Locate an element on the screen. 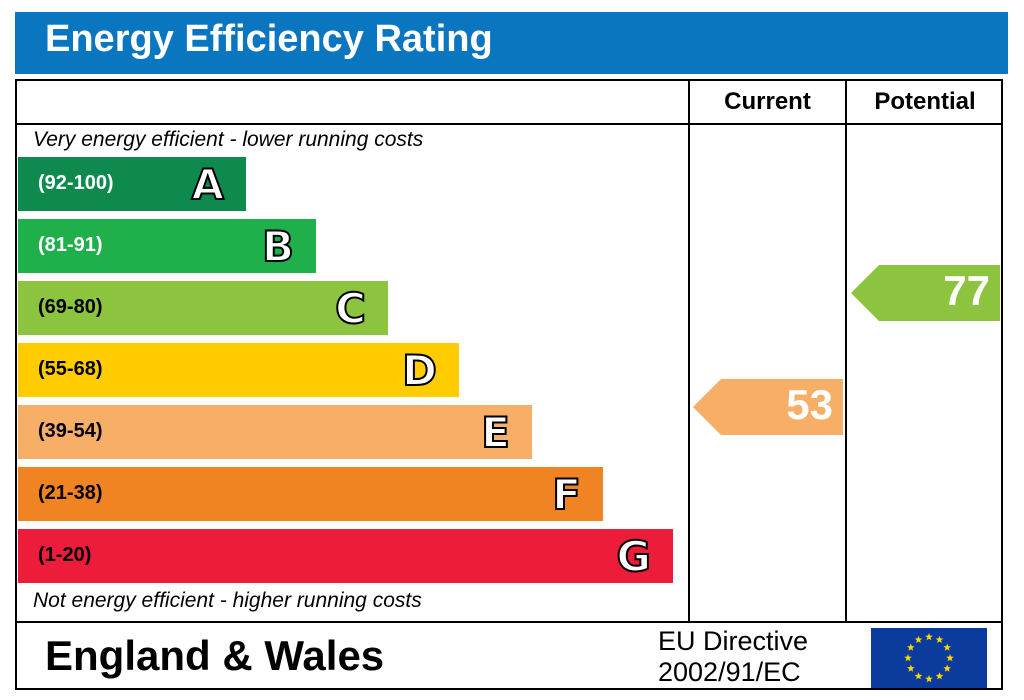  potential-column-divider is located at coordinates (846, 350).